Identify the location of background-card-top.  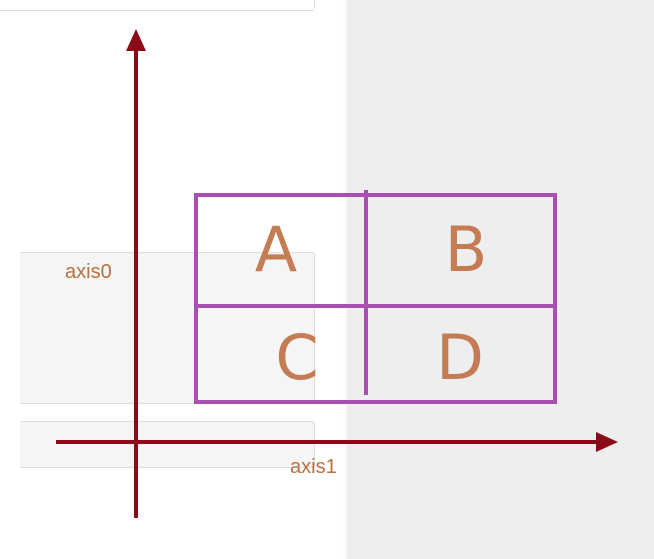
(157, 5).